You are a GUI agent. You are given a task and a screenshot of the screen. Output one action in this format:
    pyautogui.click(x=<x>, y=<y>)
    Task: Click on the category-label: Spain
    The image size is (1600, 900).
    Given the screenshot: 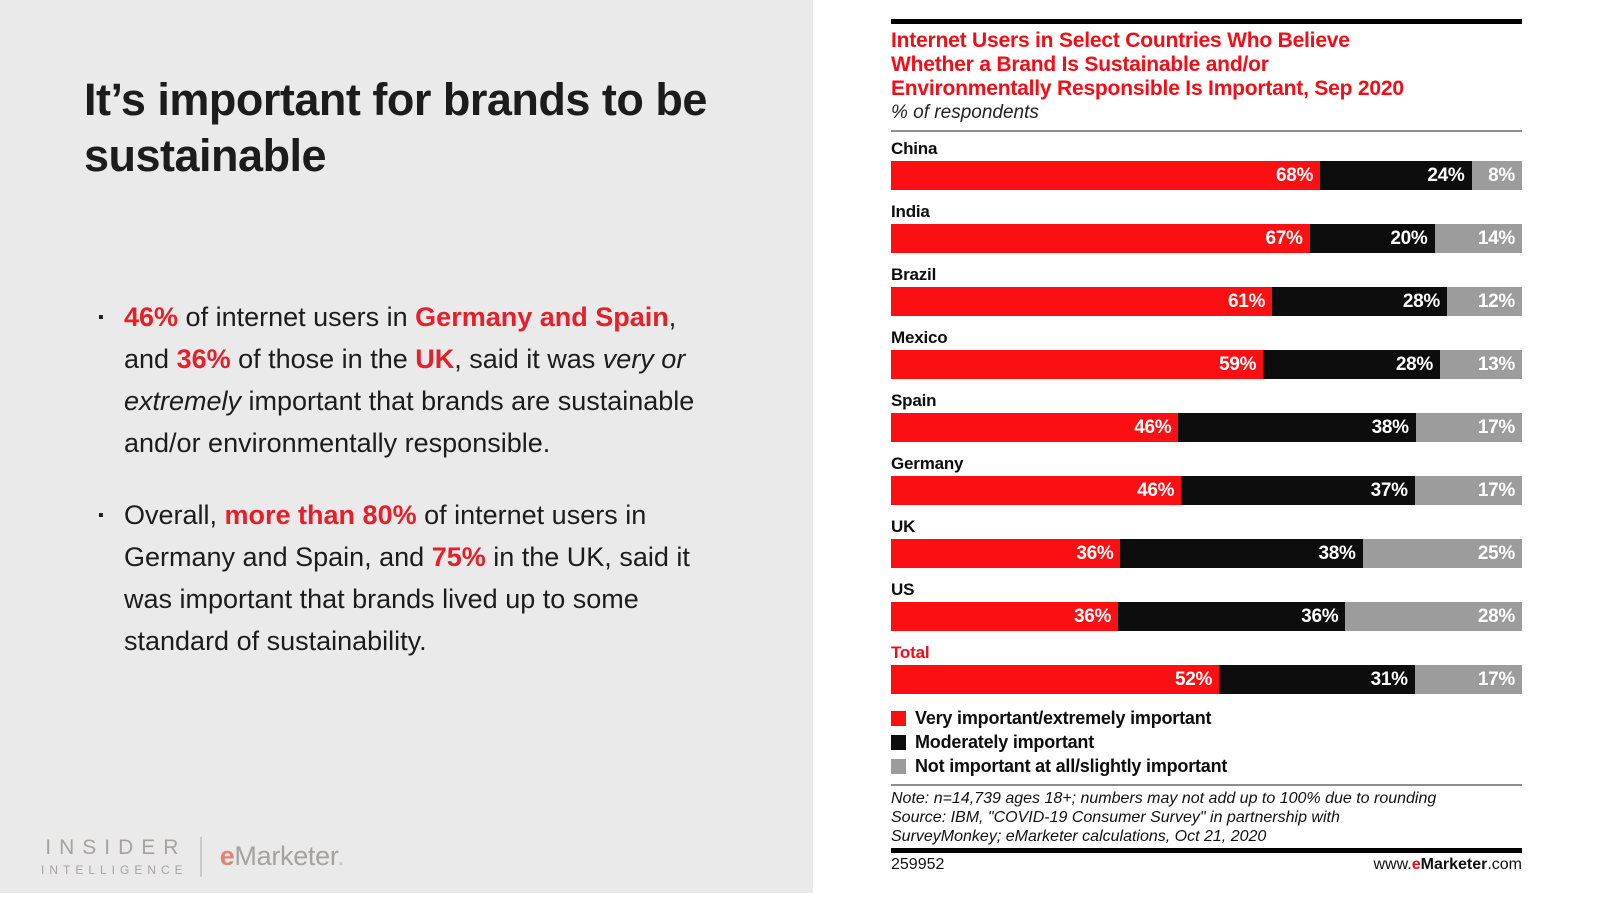 What is the action you would take?
    pyautogui.click(x=914, y=400)
    